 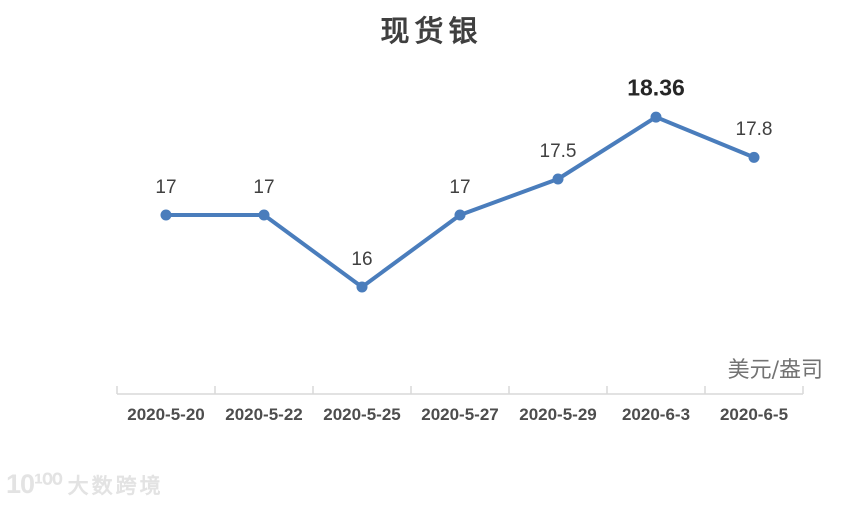 What do you see at coordinates (754, 414) in the screenshot?
I see `x-axis-label: 2020-6-5` at bounding box center [754, 414].